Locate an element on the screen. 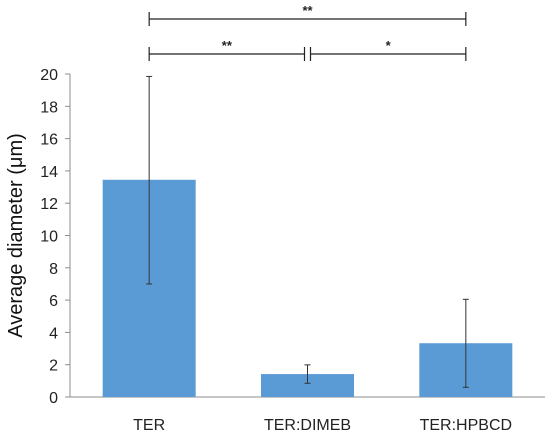 This screenshot has width=550, height=439. y-tick-label: 20 is located at coordinates (49, 75).